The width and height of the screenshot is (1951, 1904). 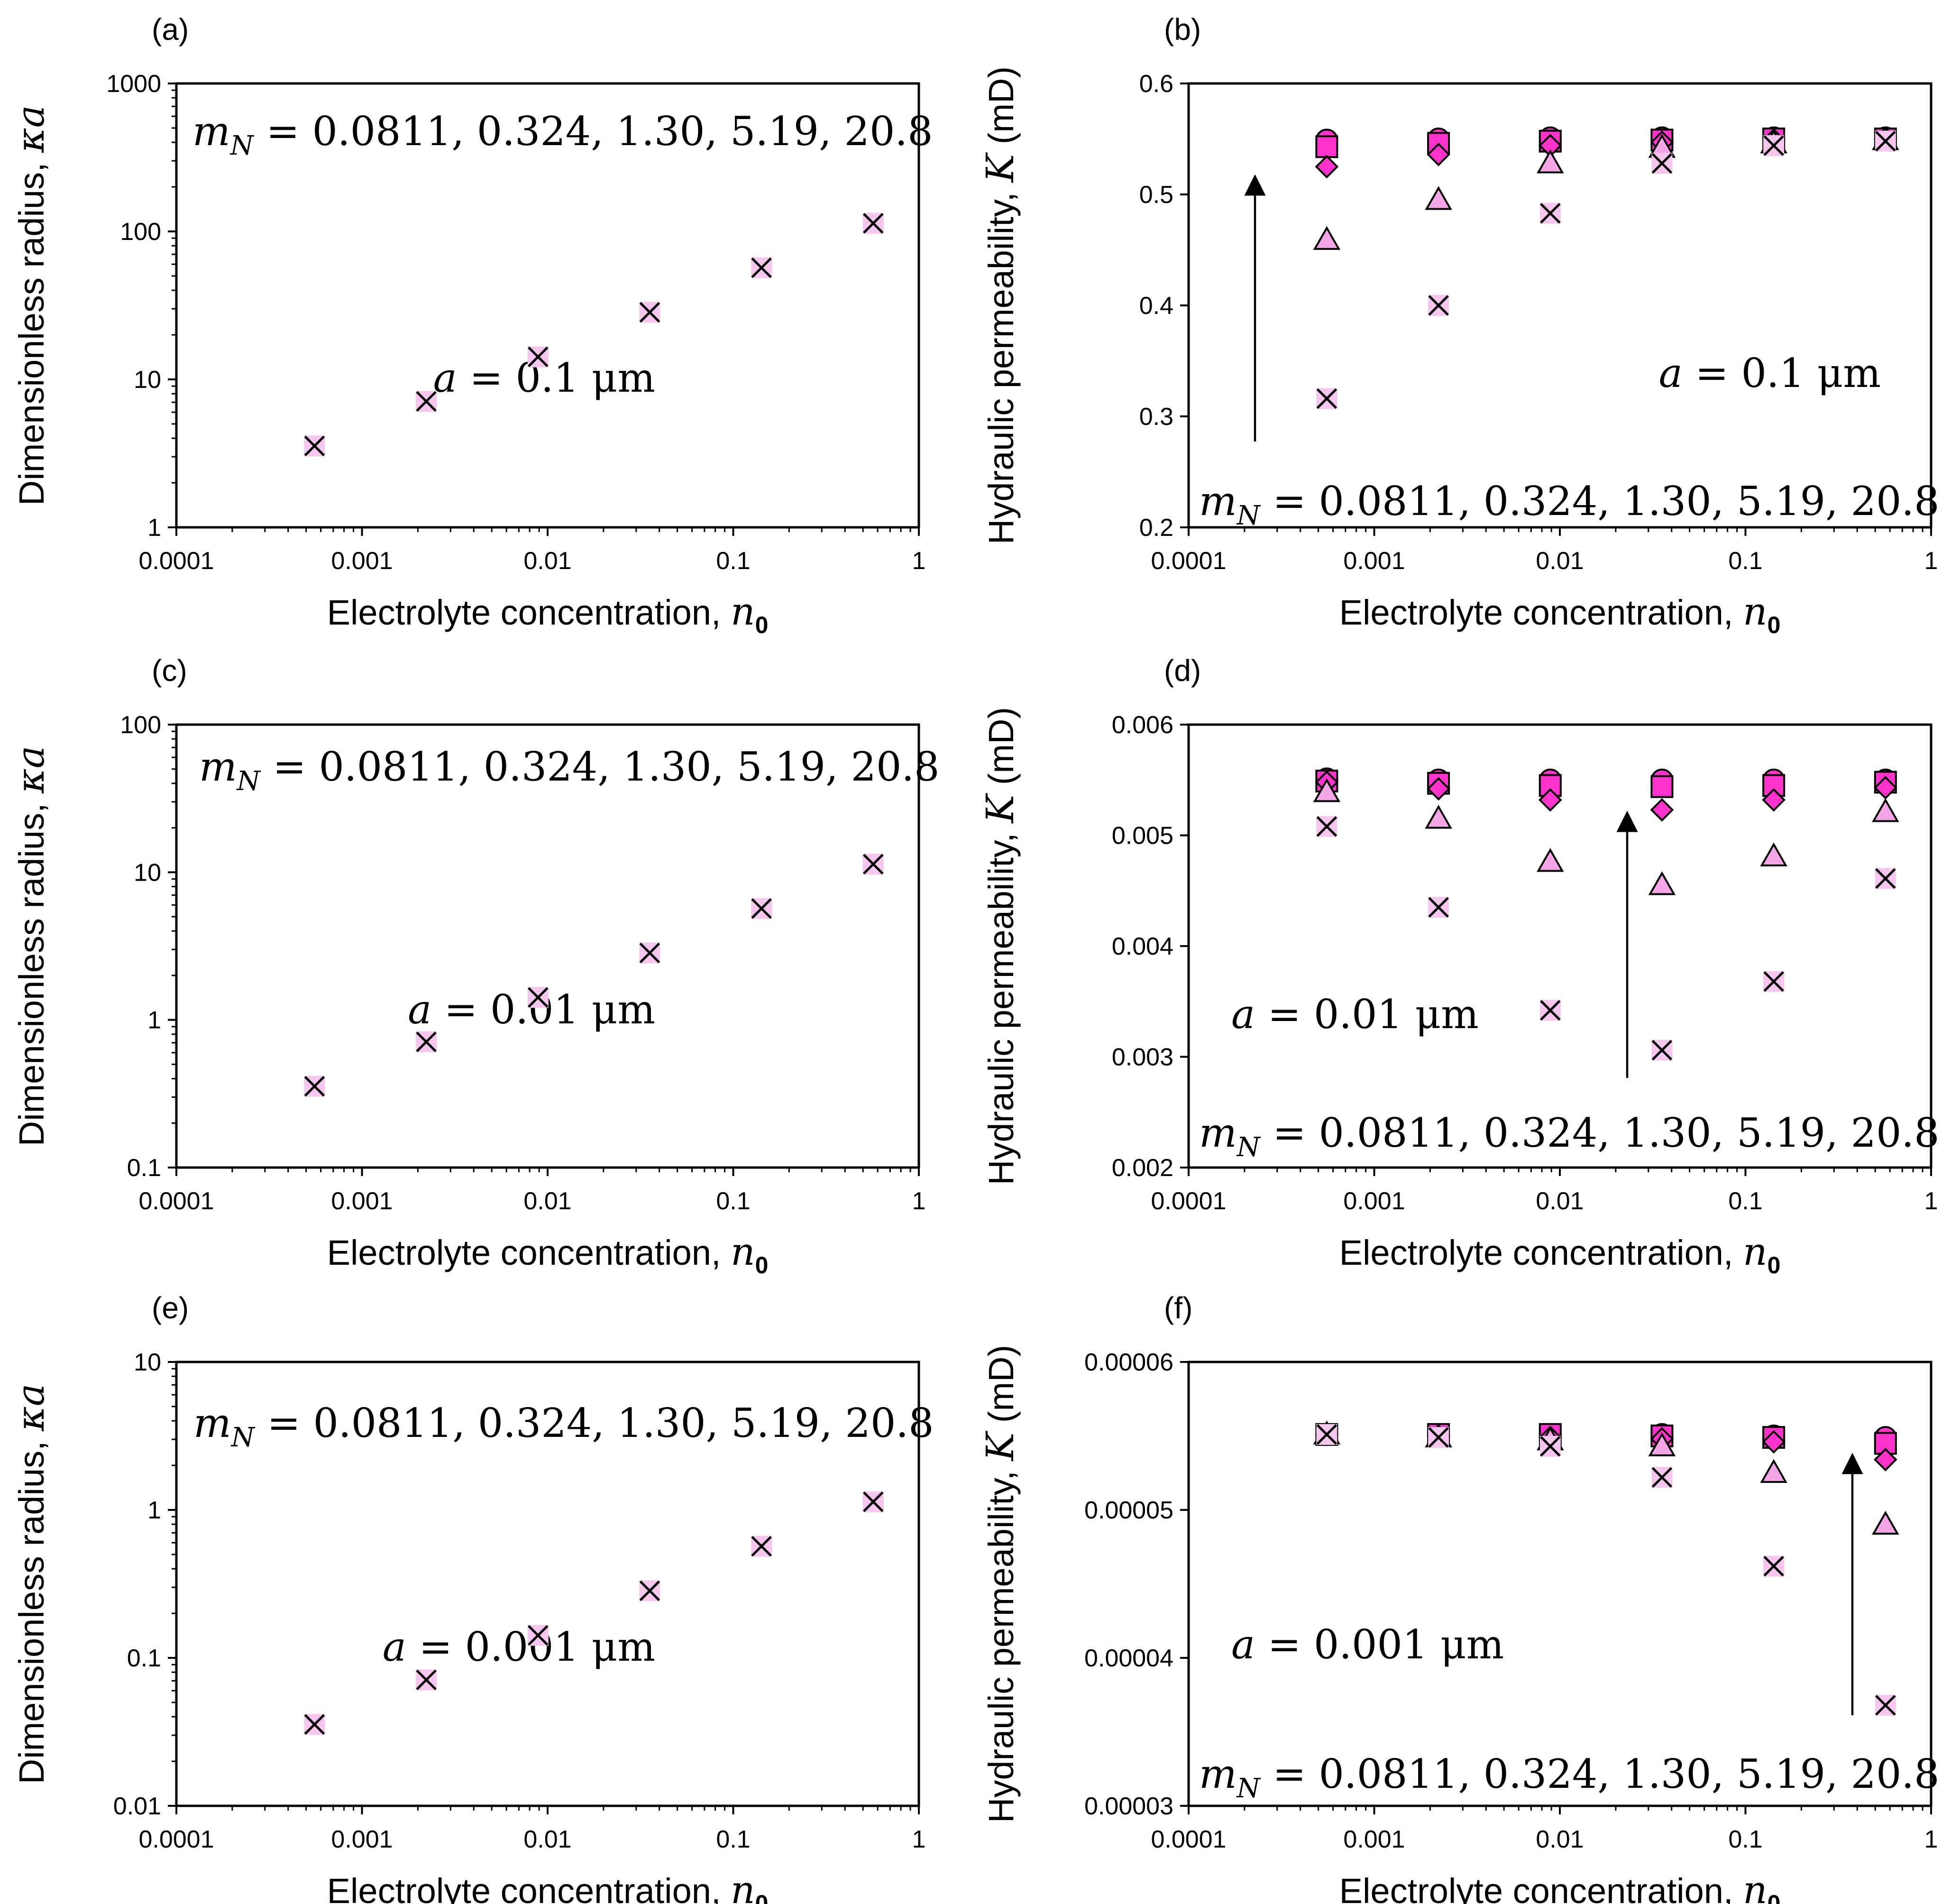 What do you see at coordinates (1156, 528) in the screenshot?
I see `y-tick-label: 0.2` at bounding box center [1156, 528].